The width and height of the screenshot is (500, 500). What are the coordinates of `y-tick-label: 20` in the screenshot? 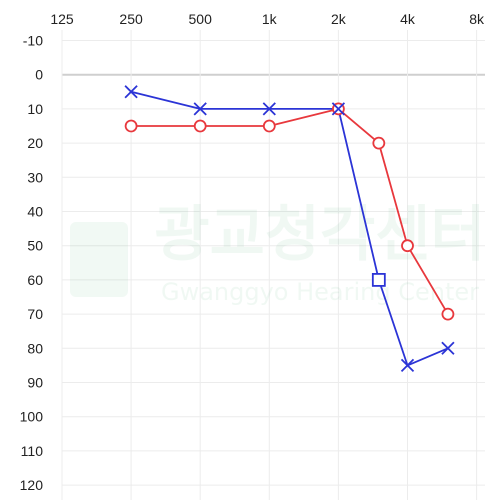 It's located at (35, 143).